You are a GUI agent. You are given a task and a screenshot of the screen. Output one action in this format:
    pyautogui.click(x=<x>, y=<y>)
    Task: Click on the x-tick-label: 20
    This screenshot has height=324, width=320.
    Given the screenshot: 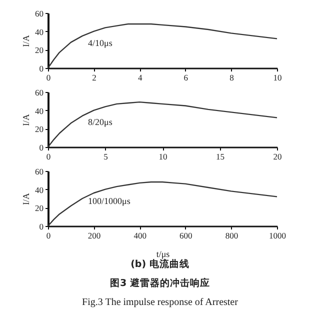 What is the action you would take?
    pyautogui.click(x=277, y=157)
    